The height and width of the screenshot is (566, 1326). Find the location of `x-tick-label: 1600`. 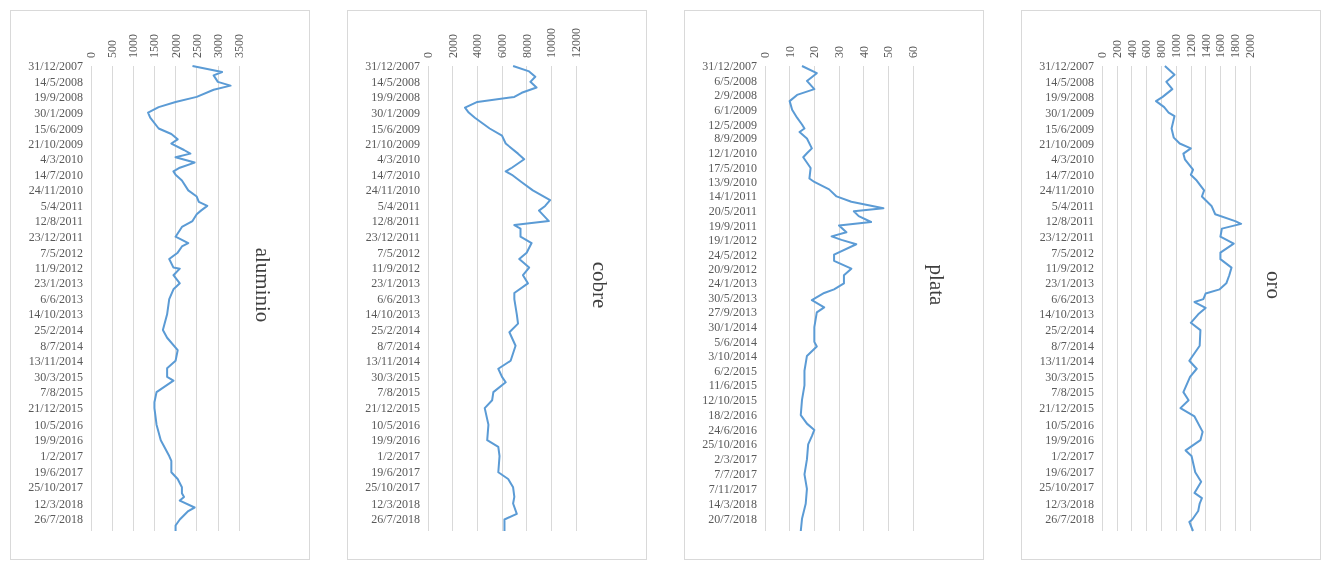

x-tick-label: 1600 is located at coordinates (1220, 46).